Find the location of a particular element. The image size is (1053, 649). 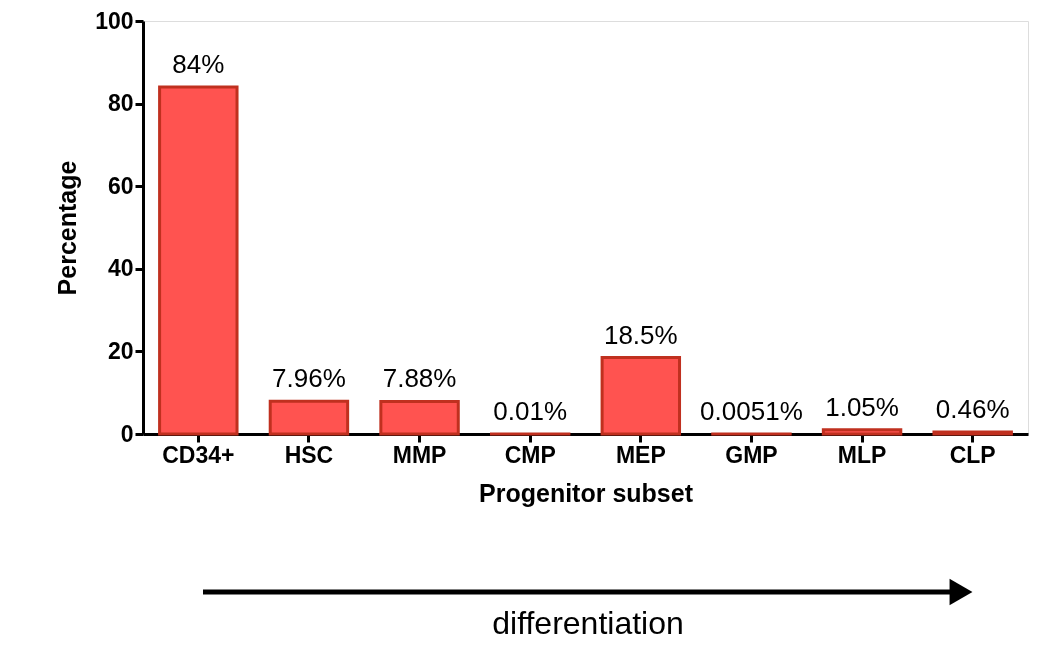

x-axis-title: Progenitor subset is located at coordinates (586, 492).